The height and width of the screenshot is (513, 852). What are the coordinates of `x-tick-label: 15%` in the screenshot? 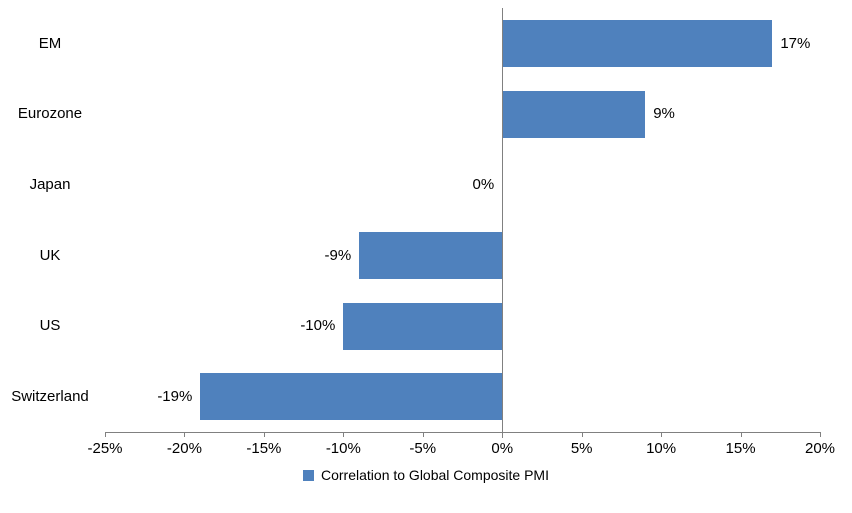 It's located at (740, 448).